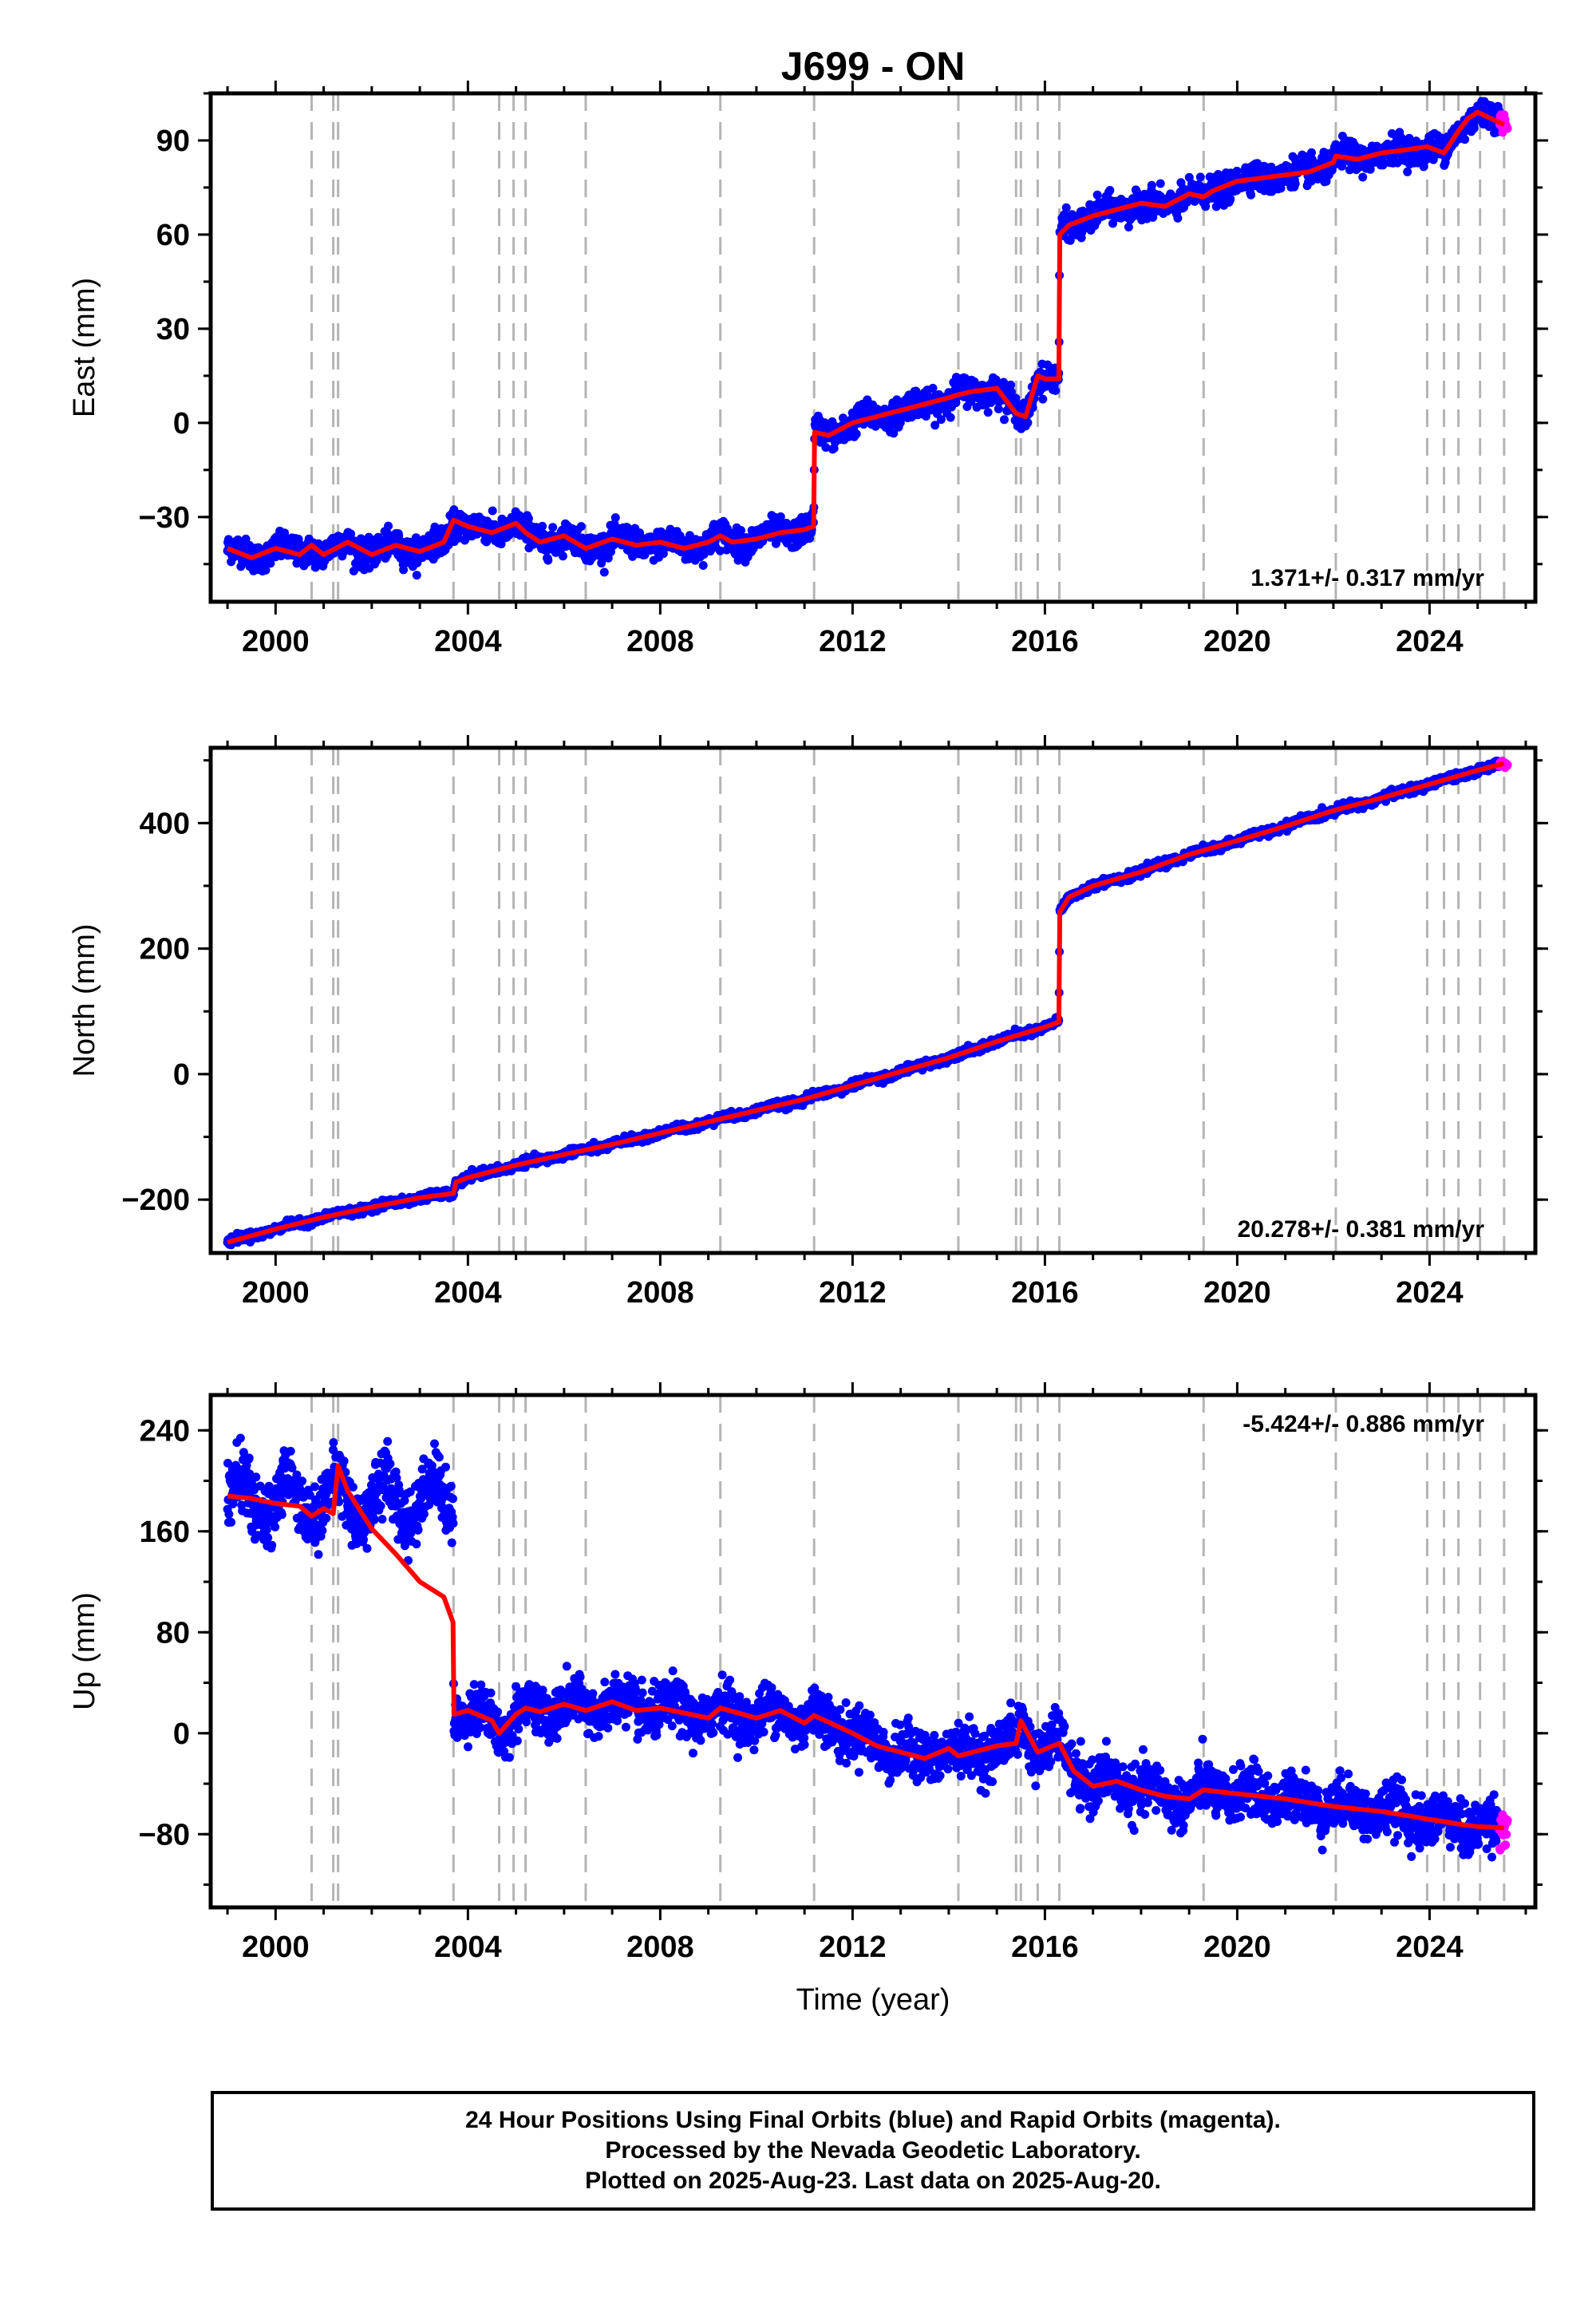 The image size is (1596, 2316). What do you see at coordinates (164, 518) in the screenshot?
I see `y-tick-label: −30` at bounding box center [164, 518].